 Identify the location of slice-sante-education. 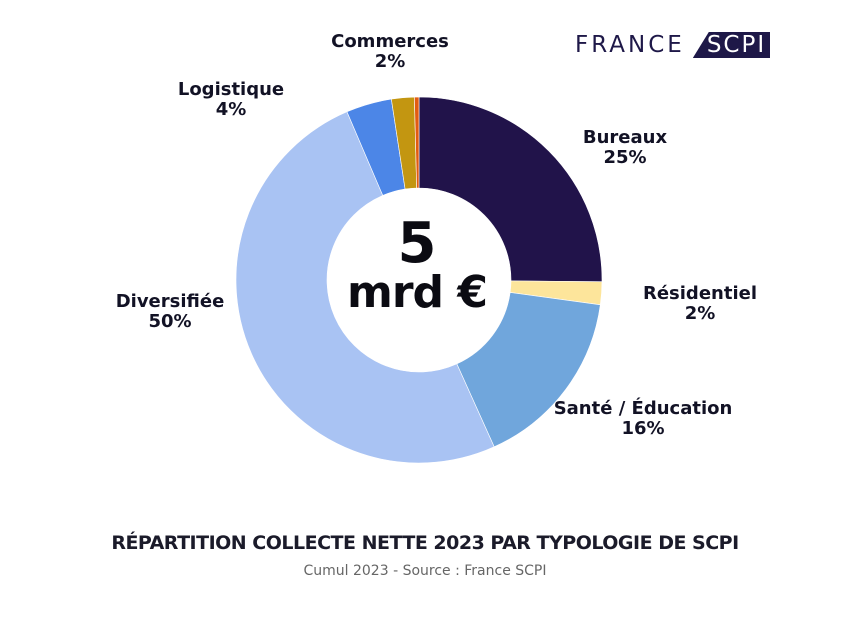
(528, 370).